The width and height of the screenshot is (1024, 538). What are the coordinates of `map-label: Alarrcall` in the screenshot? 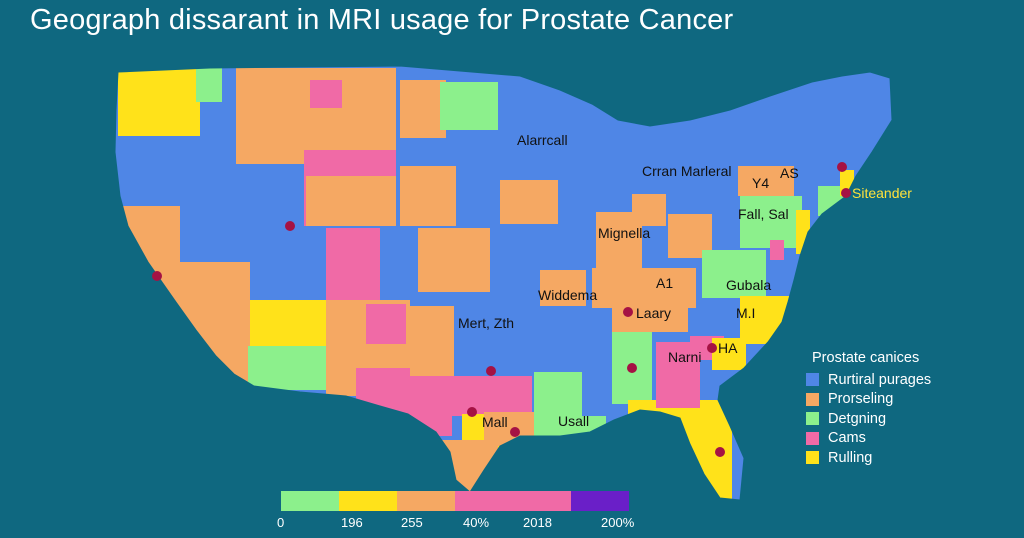 It's located at (542, 140).